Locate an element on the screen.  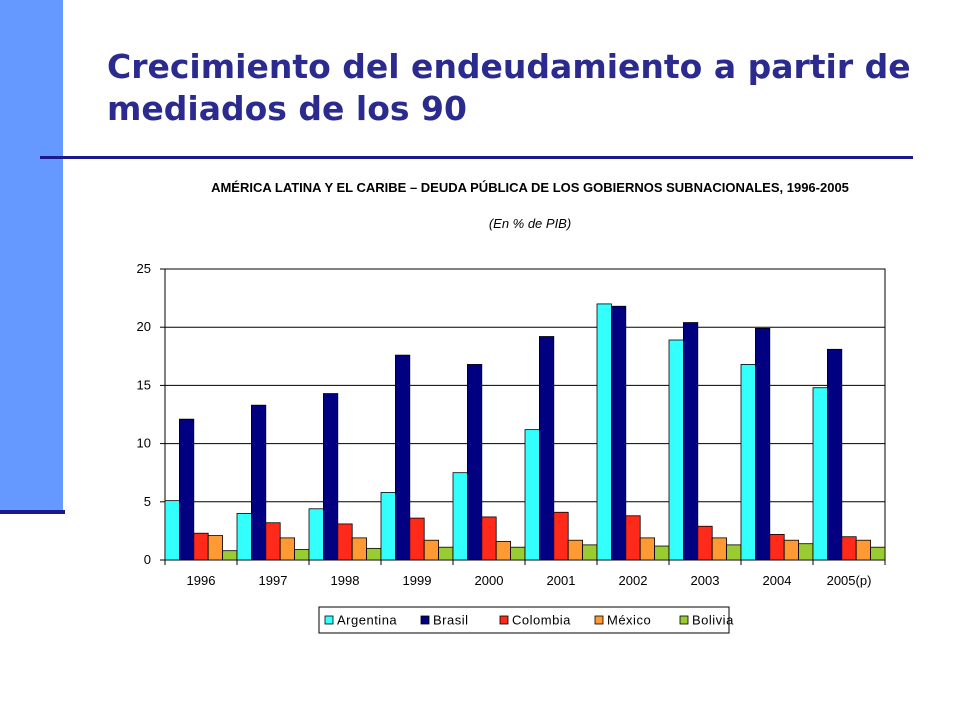
legend: Argentina Brasil Colombia México Bolivia is located at coordinates (526, 620).